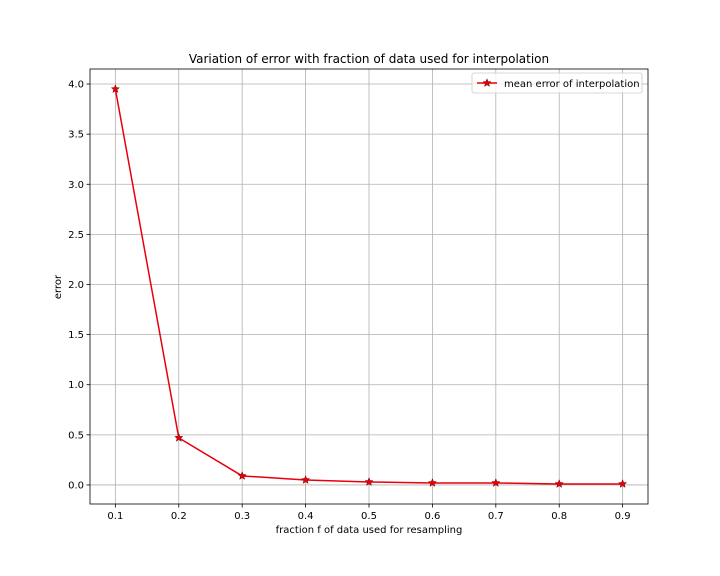  Describe the element at coordinates (76, 285) in the screenshot. I see `y-tick-label: 2.0` at that location.